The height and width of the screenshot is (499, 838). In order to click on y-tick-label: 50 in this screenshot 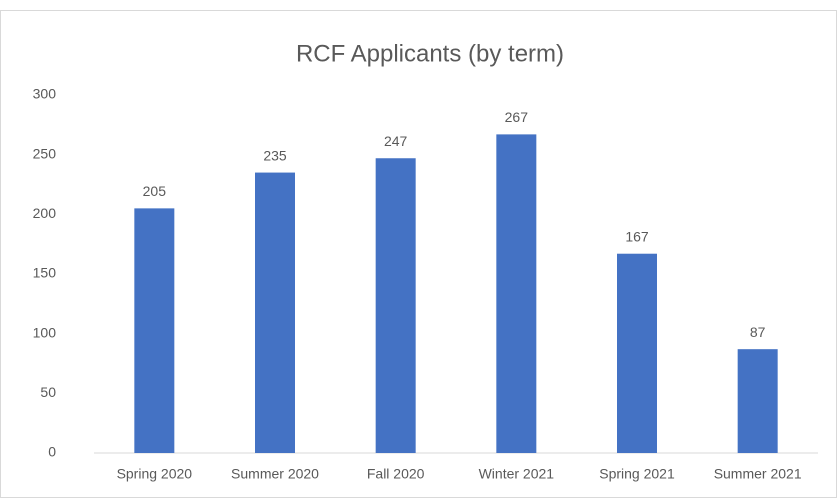, I will do `click(48, 392)`.